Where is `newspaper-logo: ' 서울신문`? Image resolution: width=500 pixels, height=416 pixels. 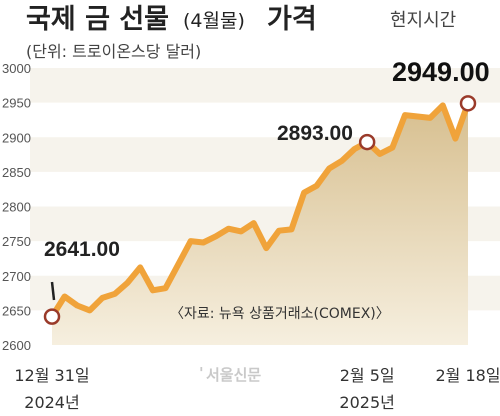 newspaper-logo: ' 서울신문 is located at coordinates (230, 374).